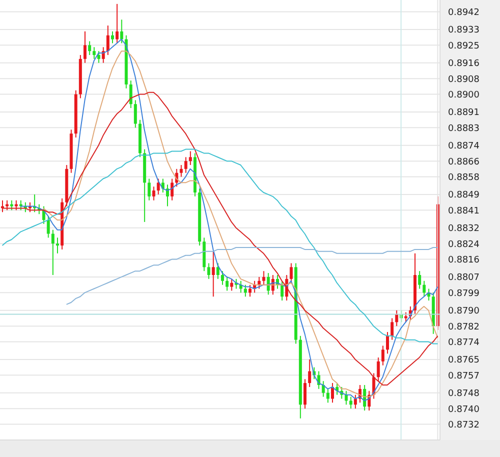  I want to click on y-tick-label: 0.8807, so click(464, 278).